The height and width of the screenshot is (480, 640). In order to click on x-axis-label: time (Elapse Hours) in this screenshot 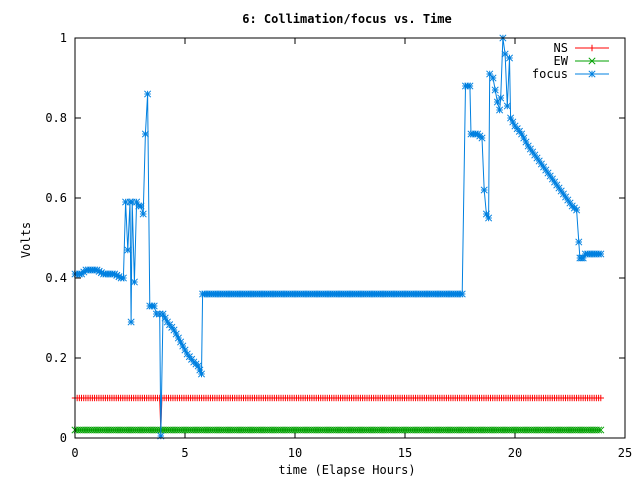, I will do `click(346, 470)`.